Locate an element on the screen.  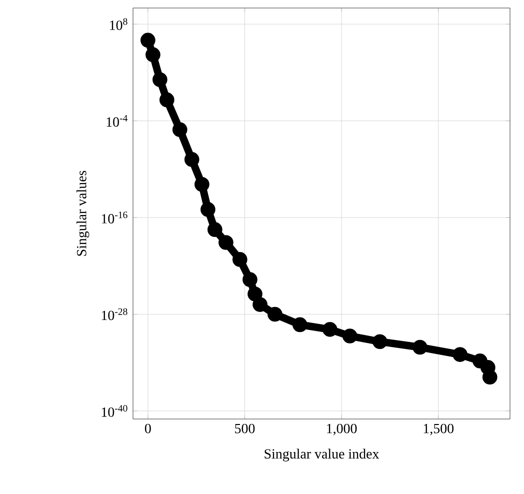
y-tick-label: 10$^{-40}$ is located at coordinates (115, 411).